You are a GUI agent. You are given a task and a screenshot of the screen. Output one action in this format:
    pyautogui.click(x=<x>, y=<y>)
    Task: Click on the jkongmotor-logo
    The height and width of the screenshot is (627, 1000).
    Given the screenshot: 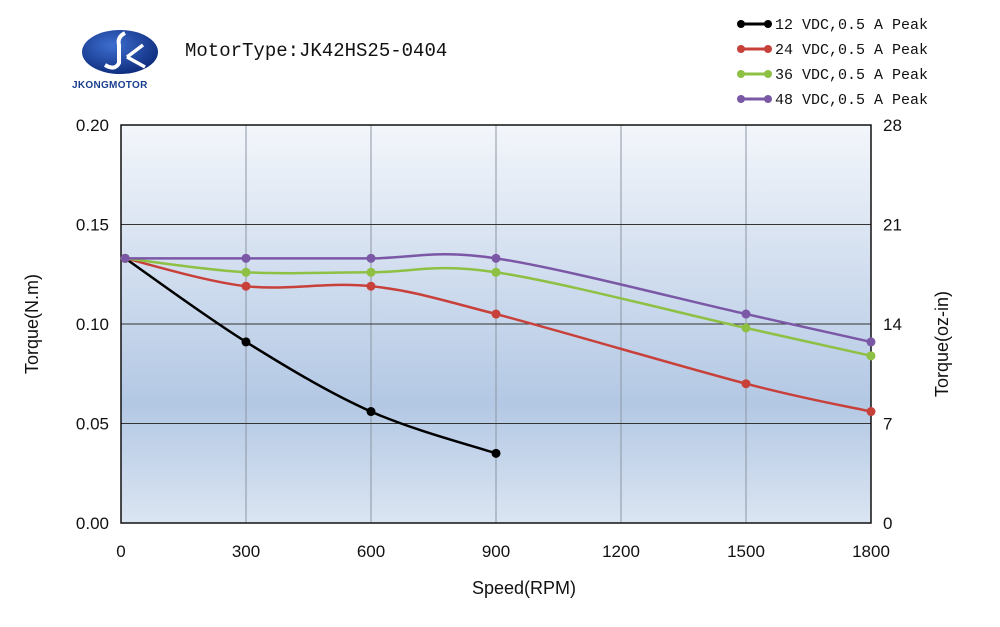 What is the action you would take?
    pyautogui.click(x=120, y=52)
    